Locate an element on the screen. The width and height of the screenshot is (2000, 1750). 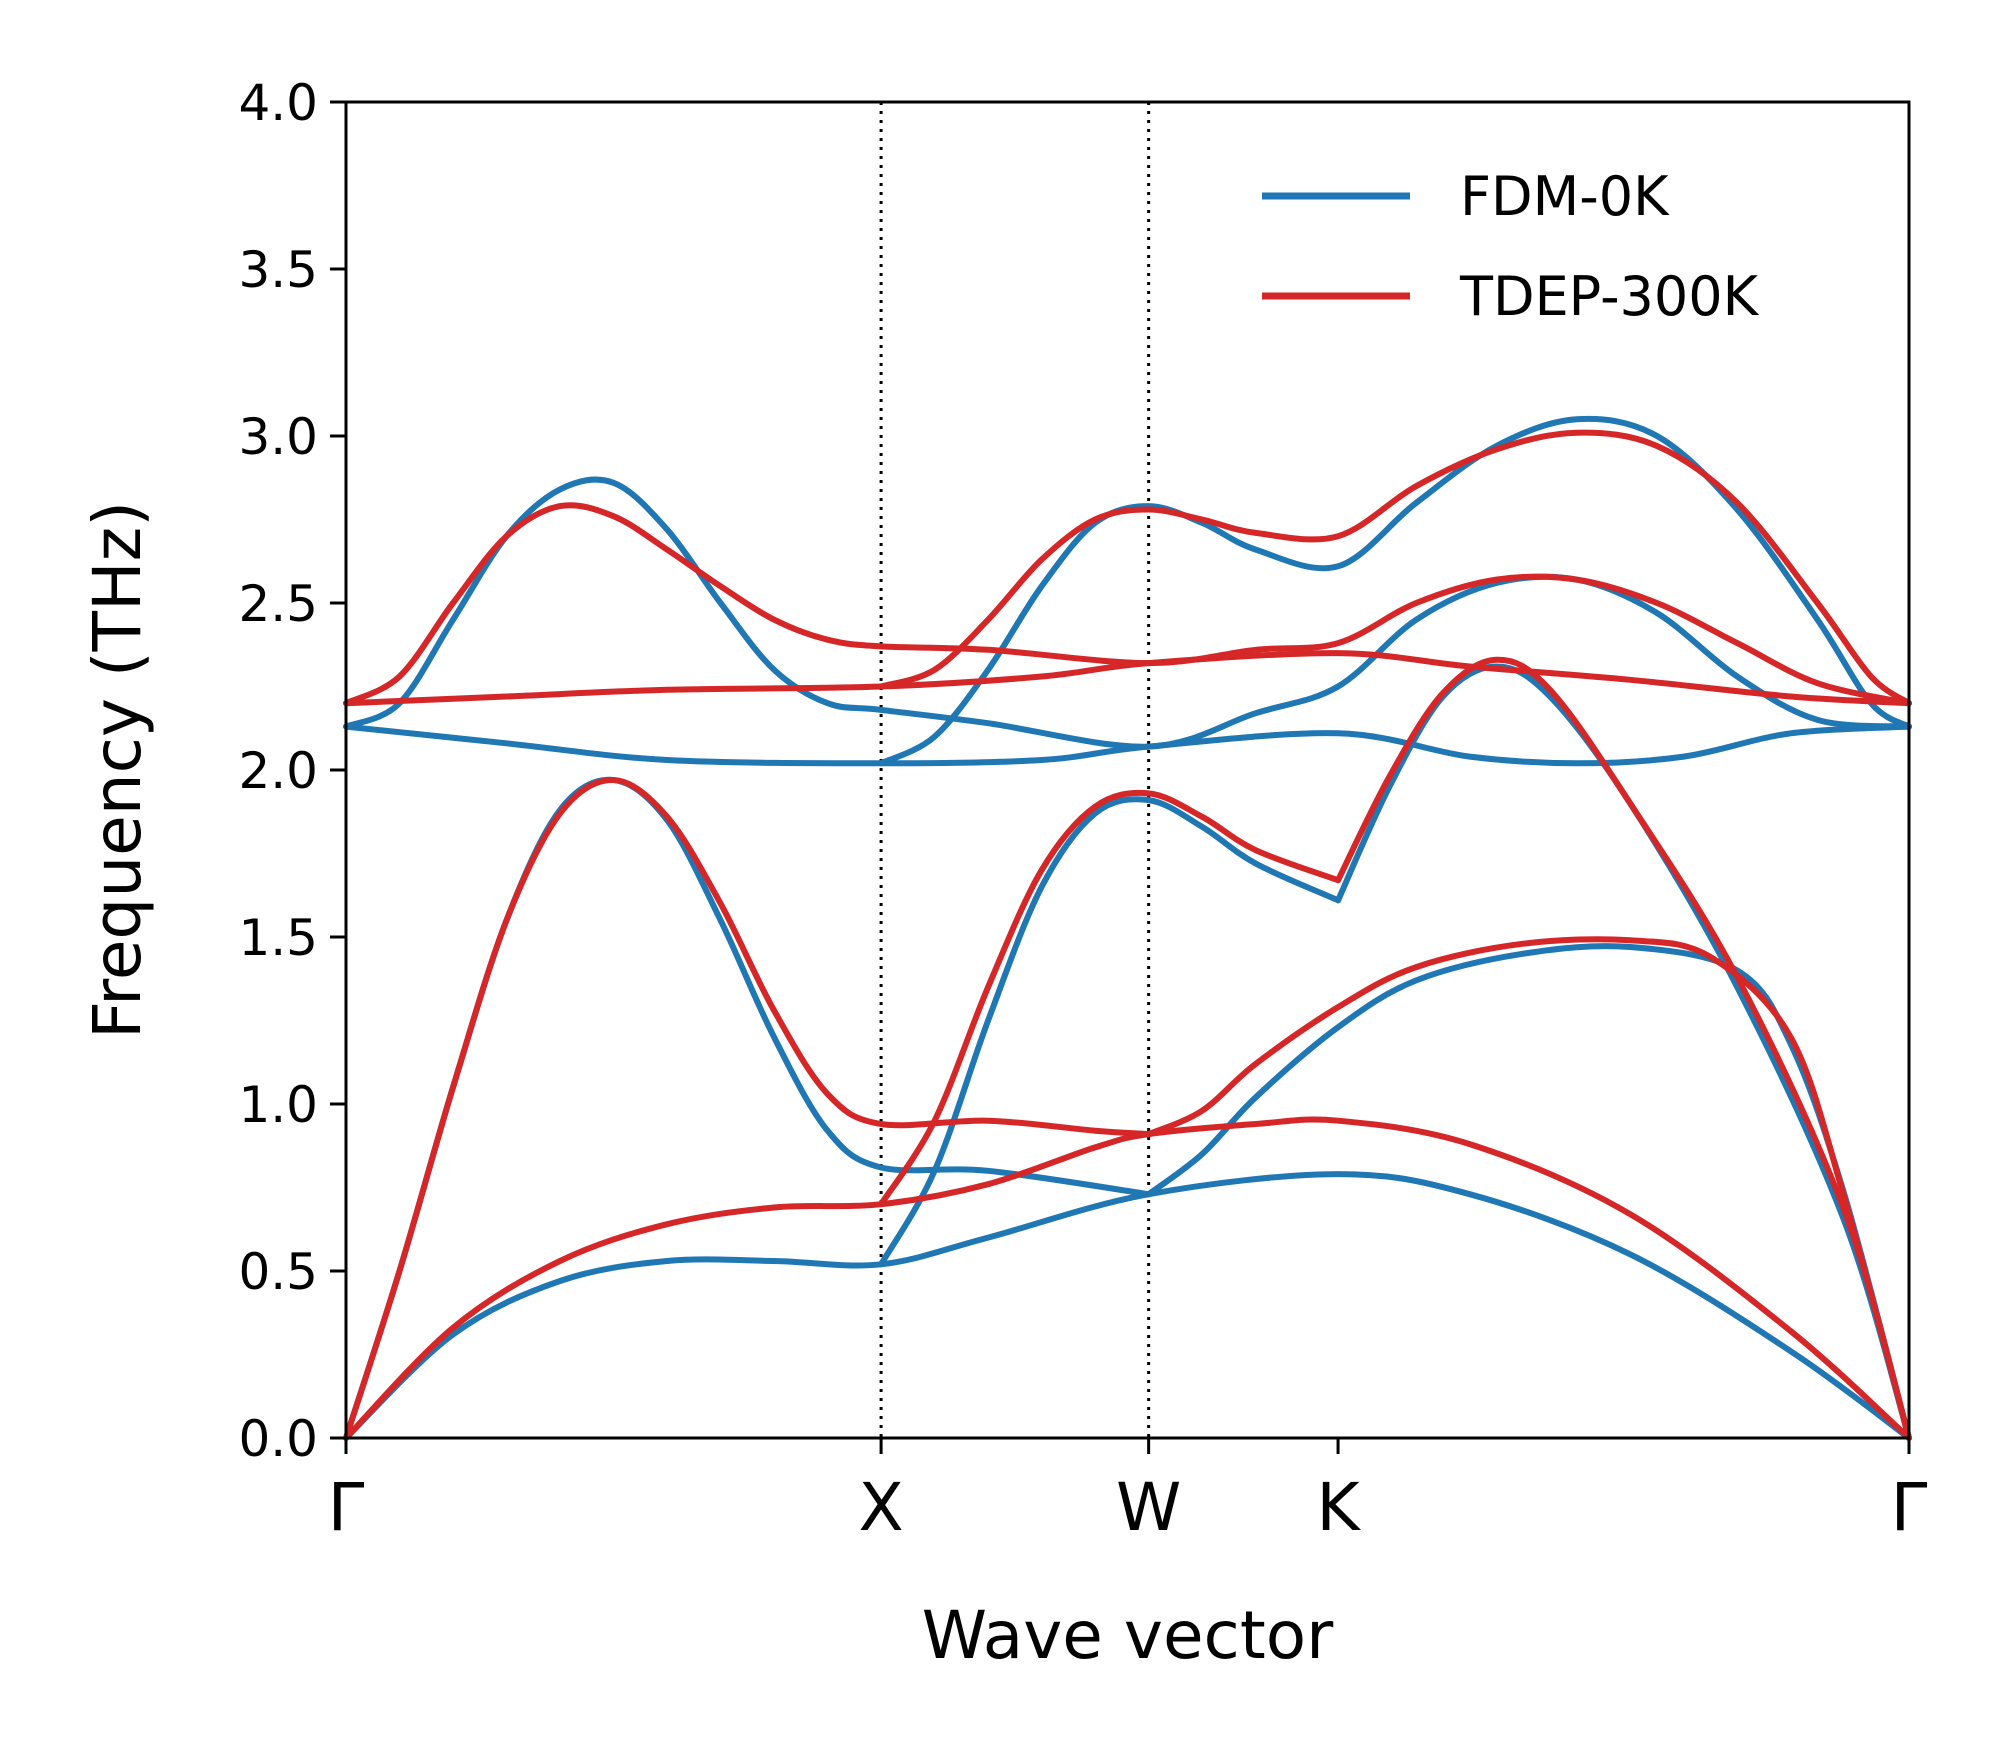
x-tick-label: X is located at coordinates (880, 1507).